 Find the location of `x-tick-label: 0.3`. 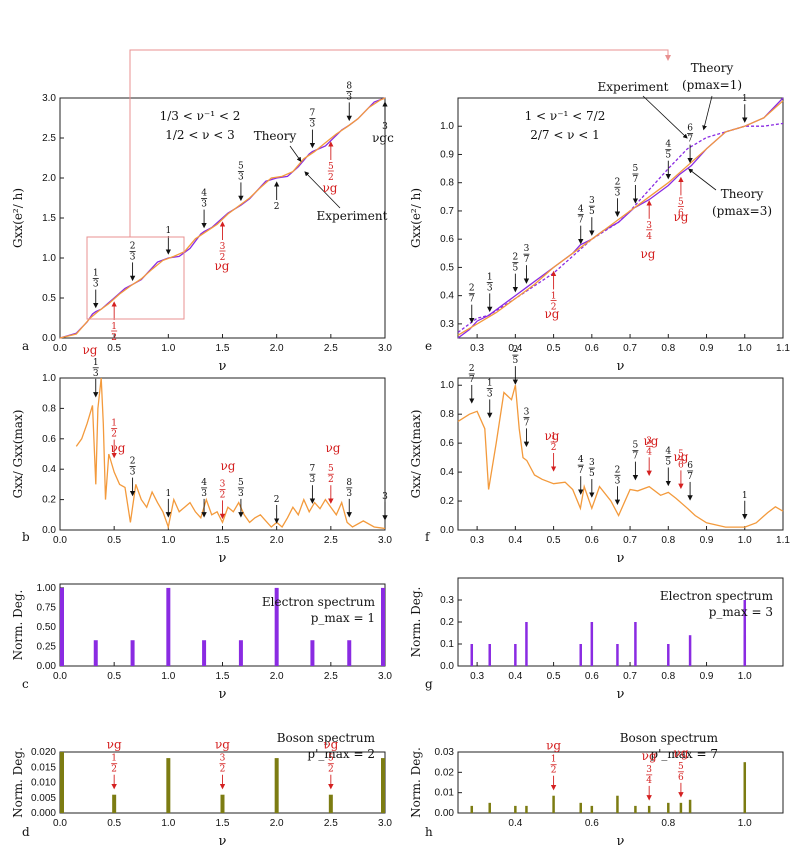

x-tick-label: 0.3 is located at coordinates (477, 676).